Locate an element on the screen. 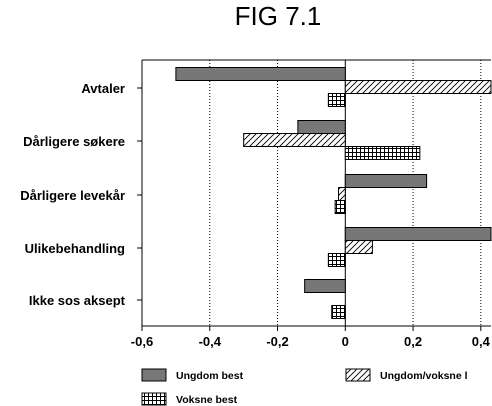  x-tick-label: 0,4 is located at coordinates (481, 341).